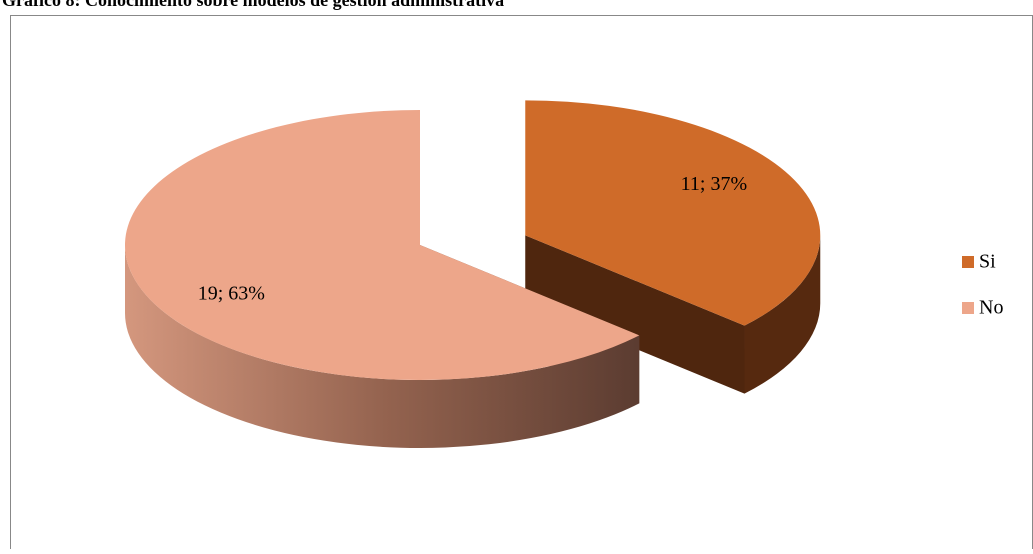 This screenshot has width=1033, height=554. Describe the element at coordinates (991, 308) in the screenshot. I see `legend-label: No` at that location.